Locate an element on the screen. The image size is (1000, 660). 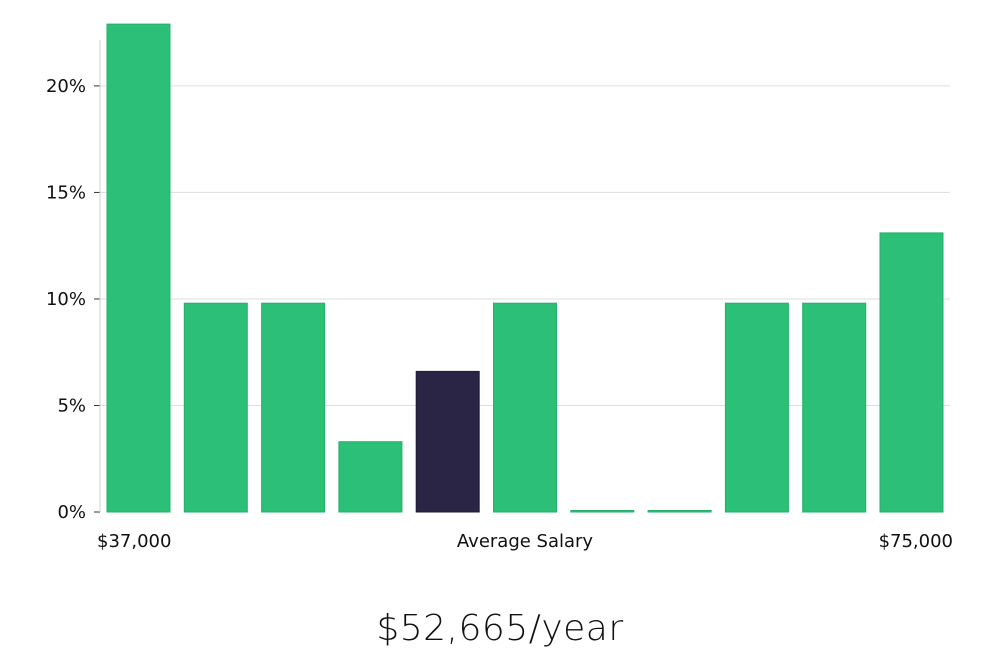
x-axis-title: Average Salary is located at coordinates (525, 541).